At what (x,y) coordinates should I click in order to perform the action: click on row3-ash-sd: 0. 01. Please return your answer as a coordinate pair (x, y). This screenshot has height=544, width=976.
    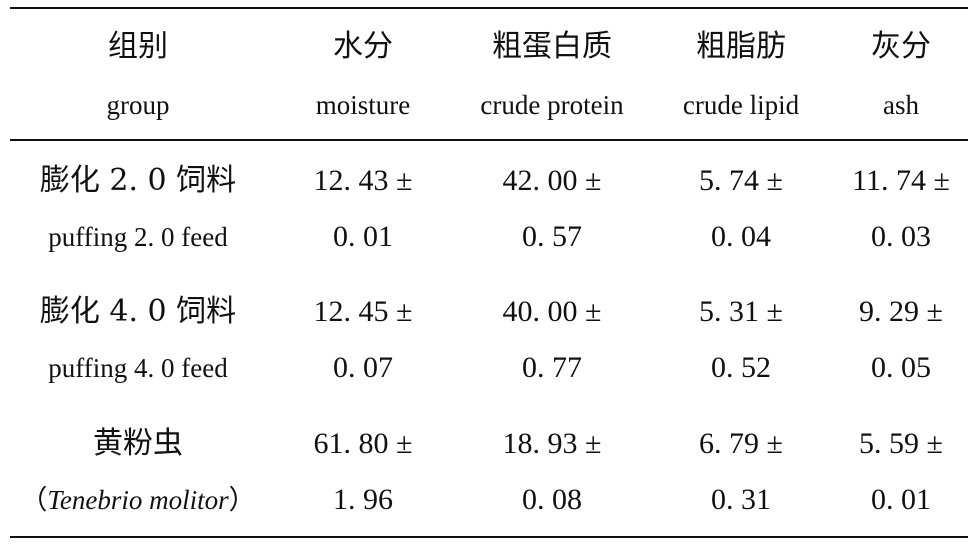
    Looking at the image, I should click on (901, 499).